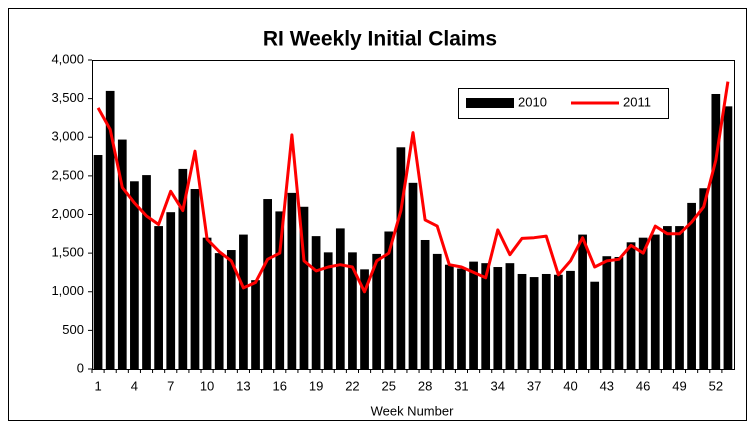 The height and width of the screenshot is (429, 754). I want to click on legend-swatch, so click(490, 103).